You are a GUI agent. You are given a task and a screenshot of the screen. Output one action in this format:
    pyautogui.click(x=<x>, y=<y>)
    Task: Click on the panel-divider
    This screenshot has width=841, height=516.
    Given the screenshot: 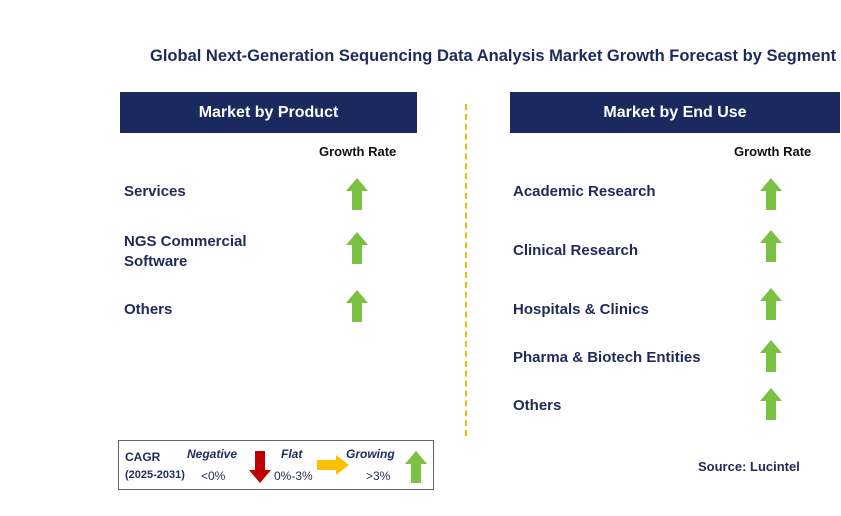 What is the action you would take?
    pyautogui.click(x=466, y=270)
    